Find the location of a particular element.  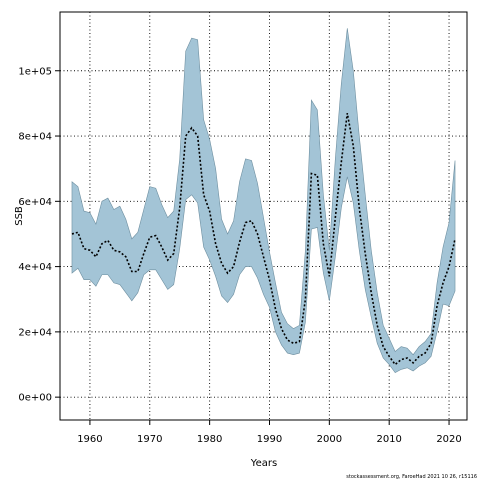

y-tick-label: 6e+04 is located at coordinates (35, 202).